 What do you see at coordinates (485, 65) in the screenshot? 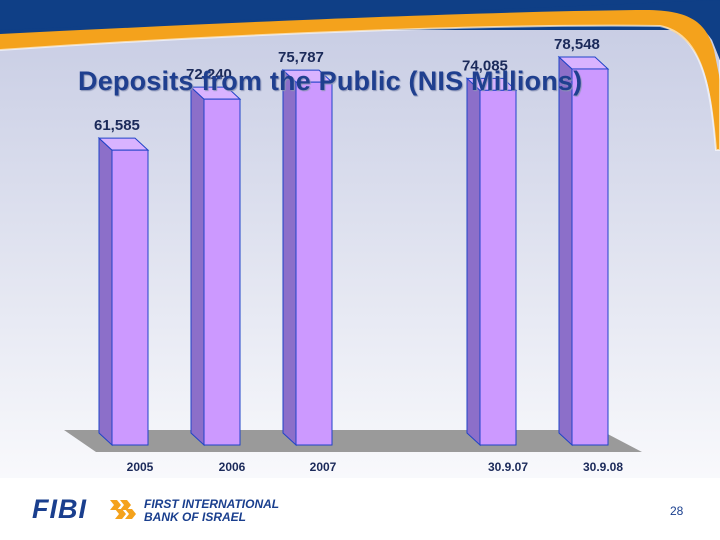
I see `value-label-30.9.07: 74,085` at bounding box center [485, 65].